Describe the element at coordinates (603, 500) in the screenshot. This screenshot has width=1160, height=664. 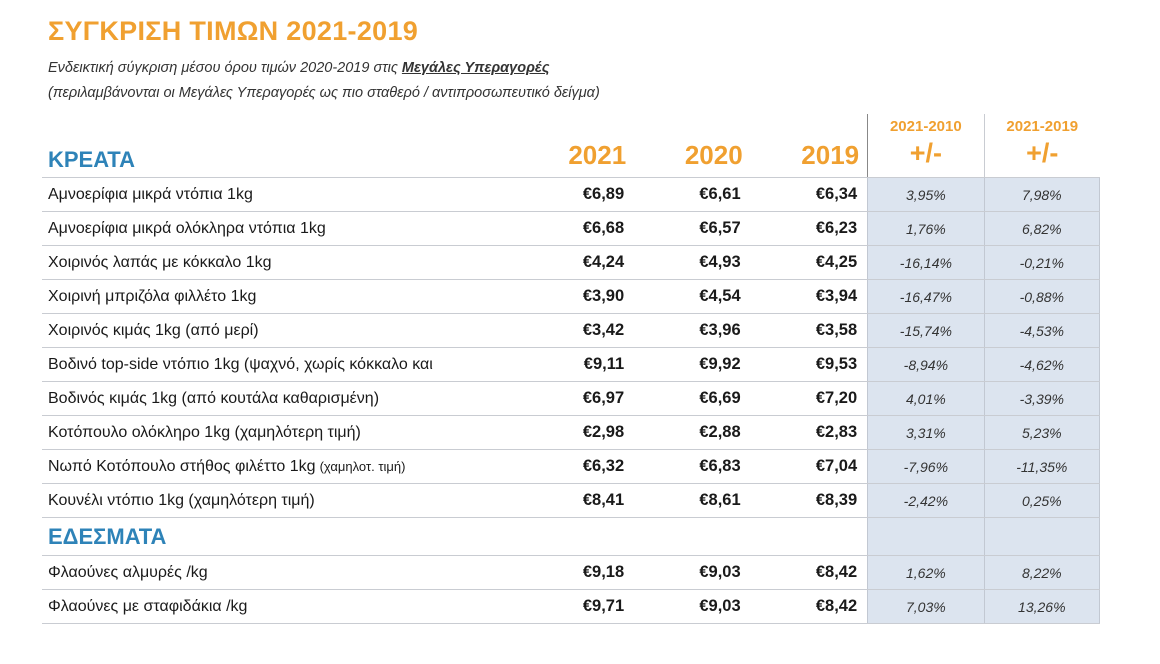
I see `price-2021: €8,41` at that location.